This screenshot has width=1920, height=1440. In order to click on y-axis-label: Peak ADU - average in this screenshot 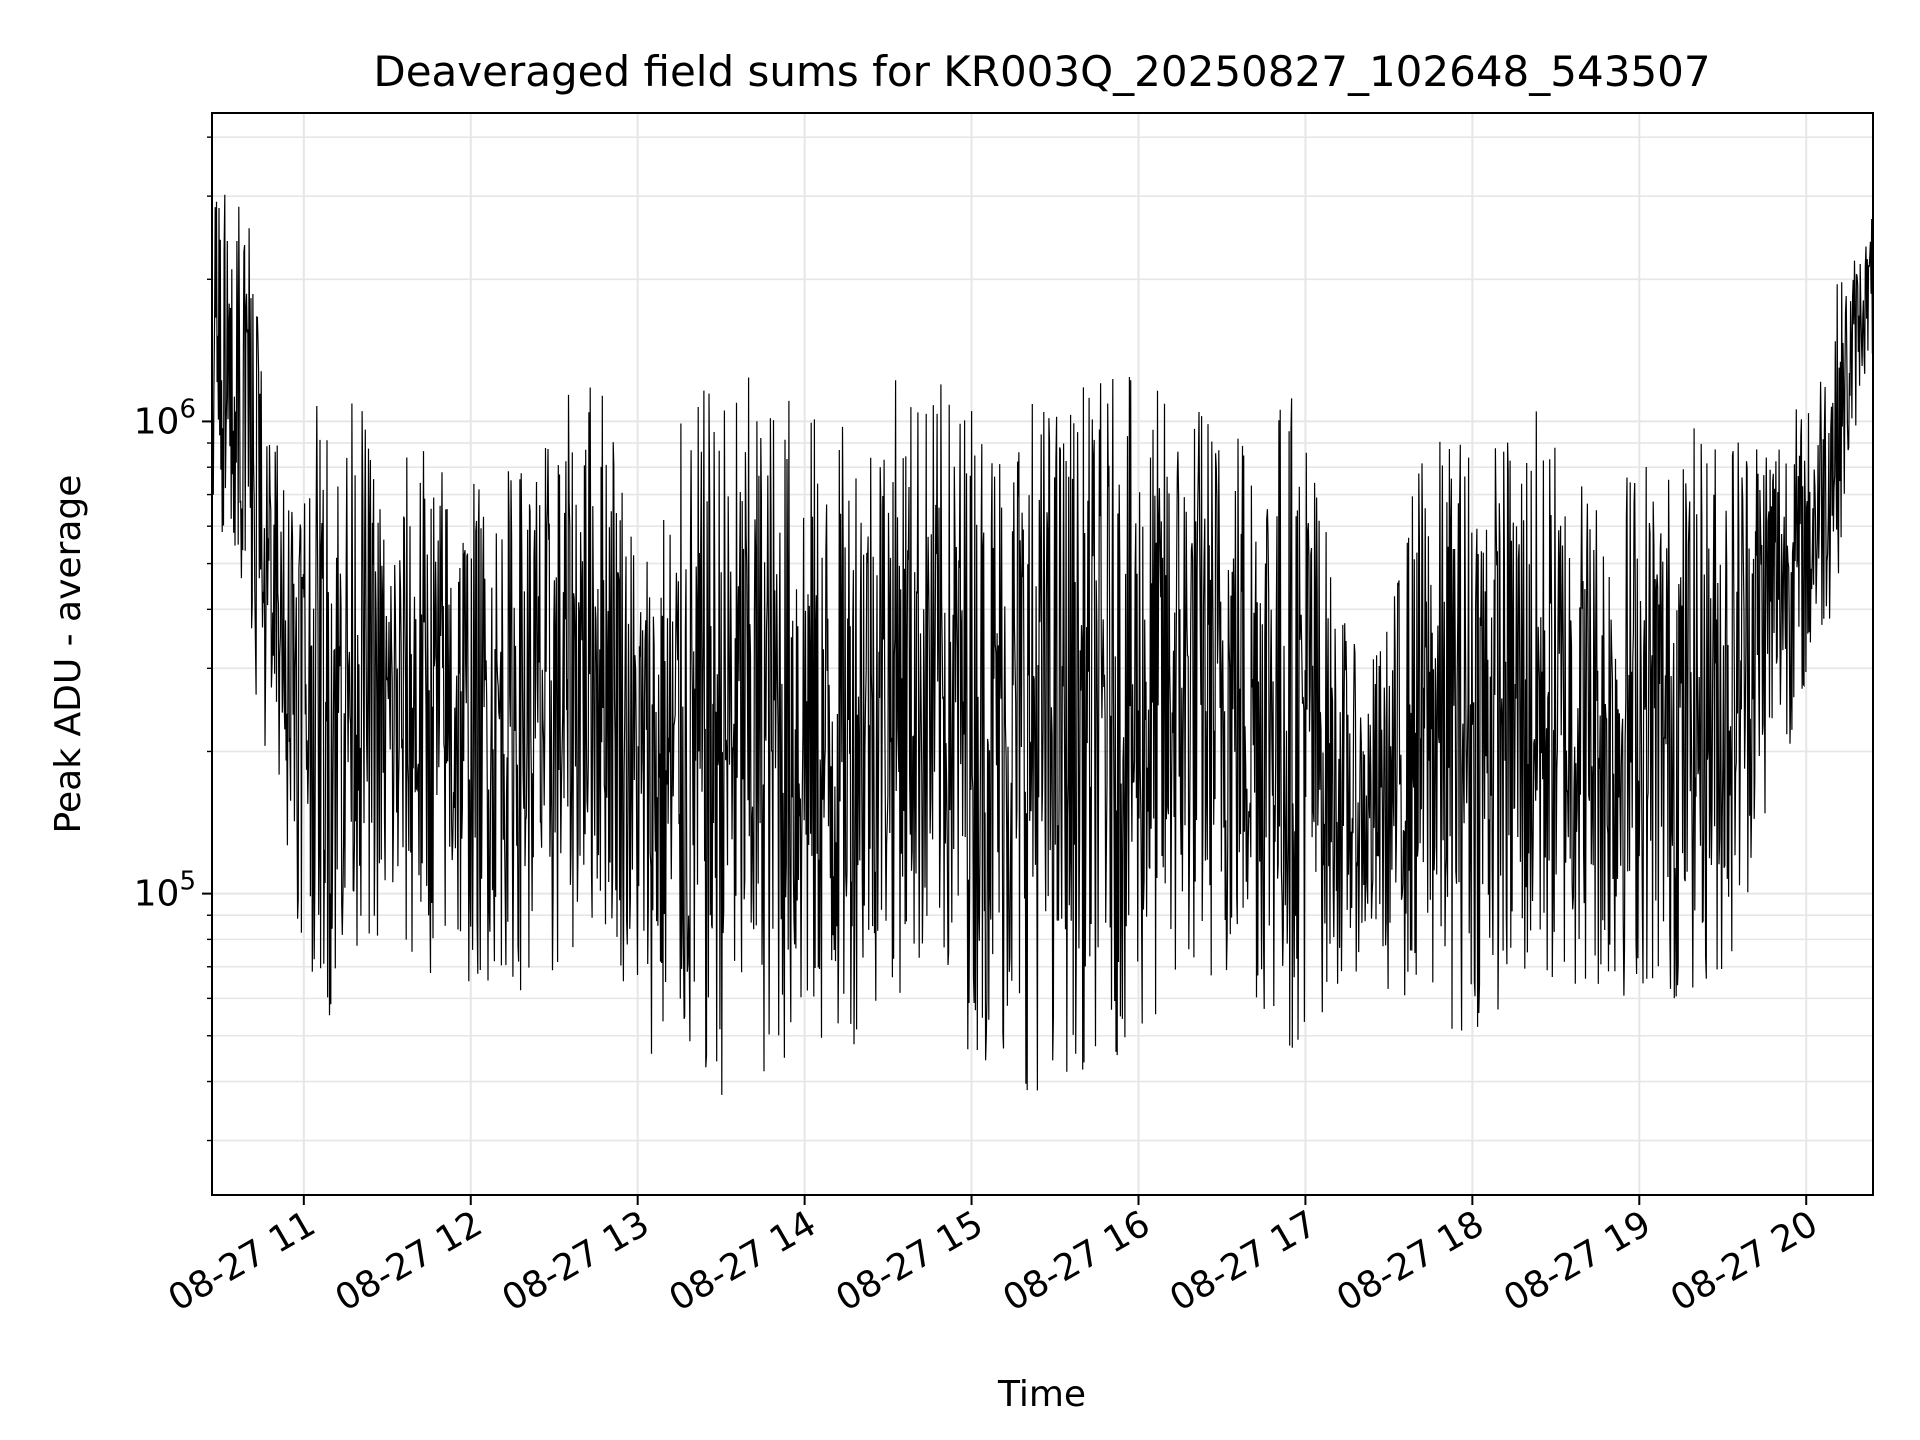, I will do `click(68, 654)`.